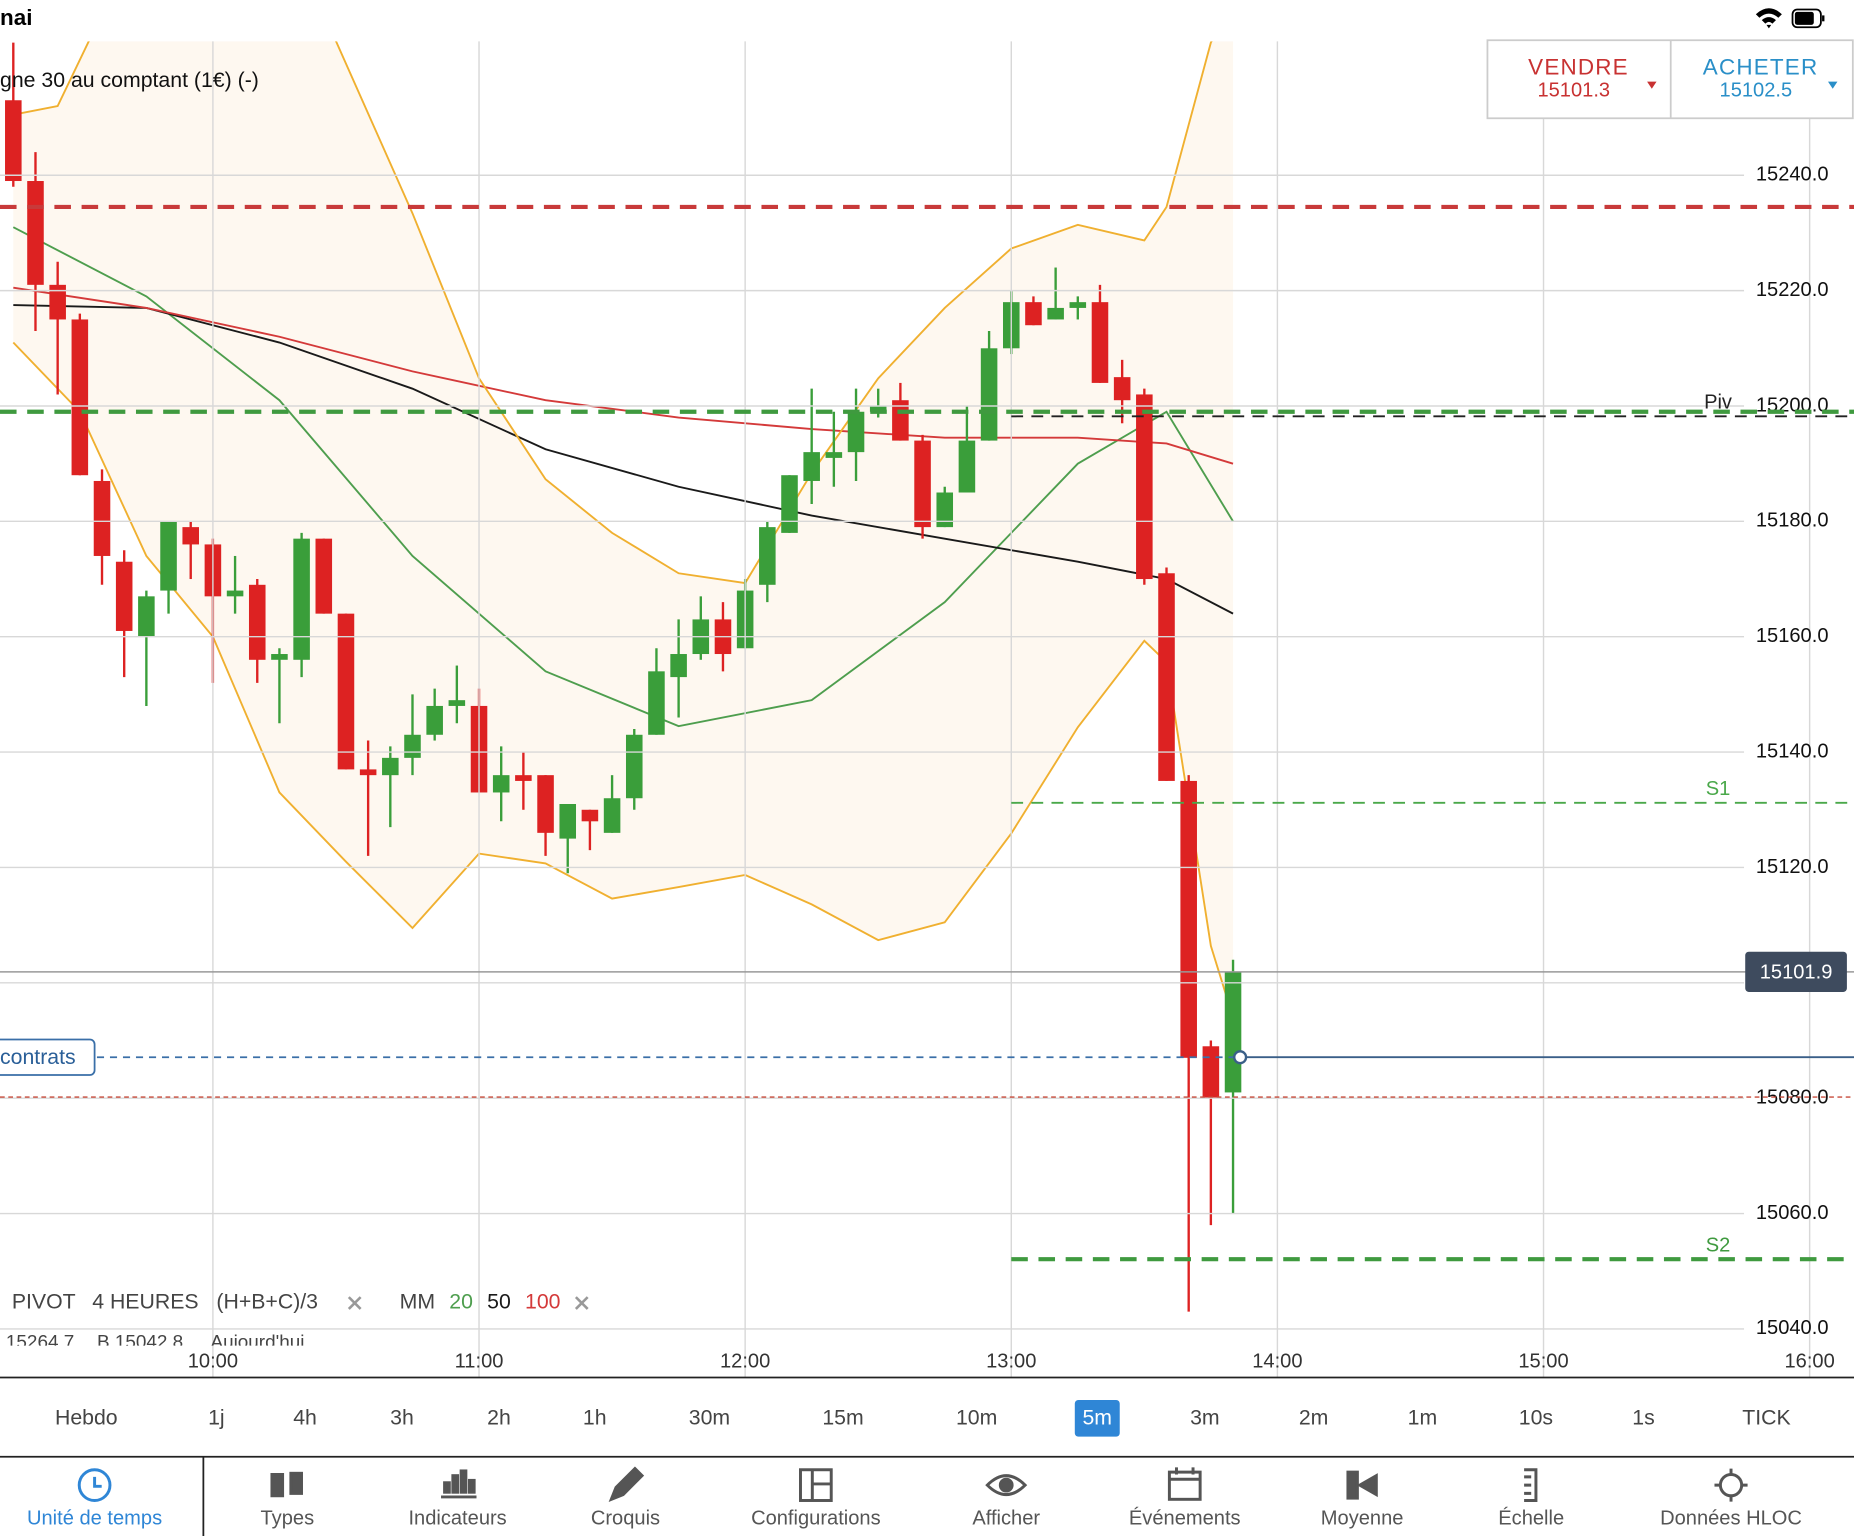  I want to click on timeframe-button: 10s, so click(1536, 1418).